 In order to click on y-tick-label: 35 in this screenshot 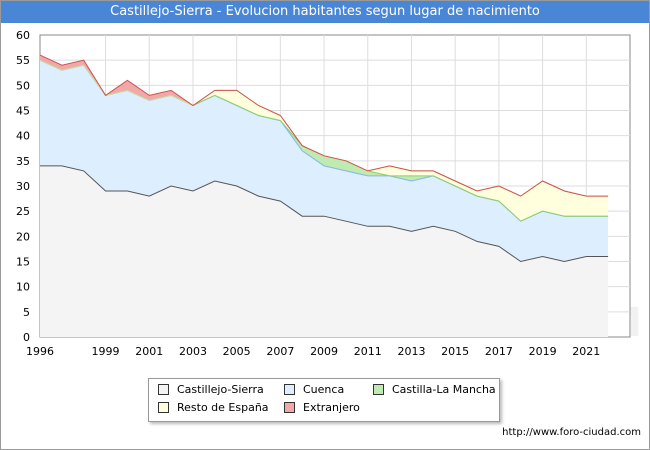, I will do `click(23, 161)`.